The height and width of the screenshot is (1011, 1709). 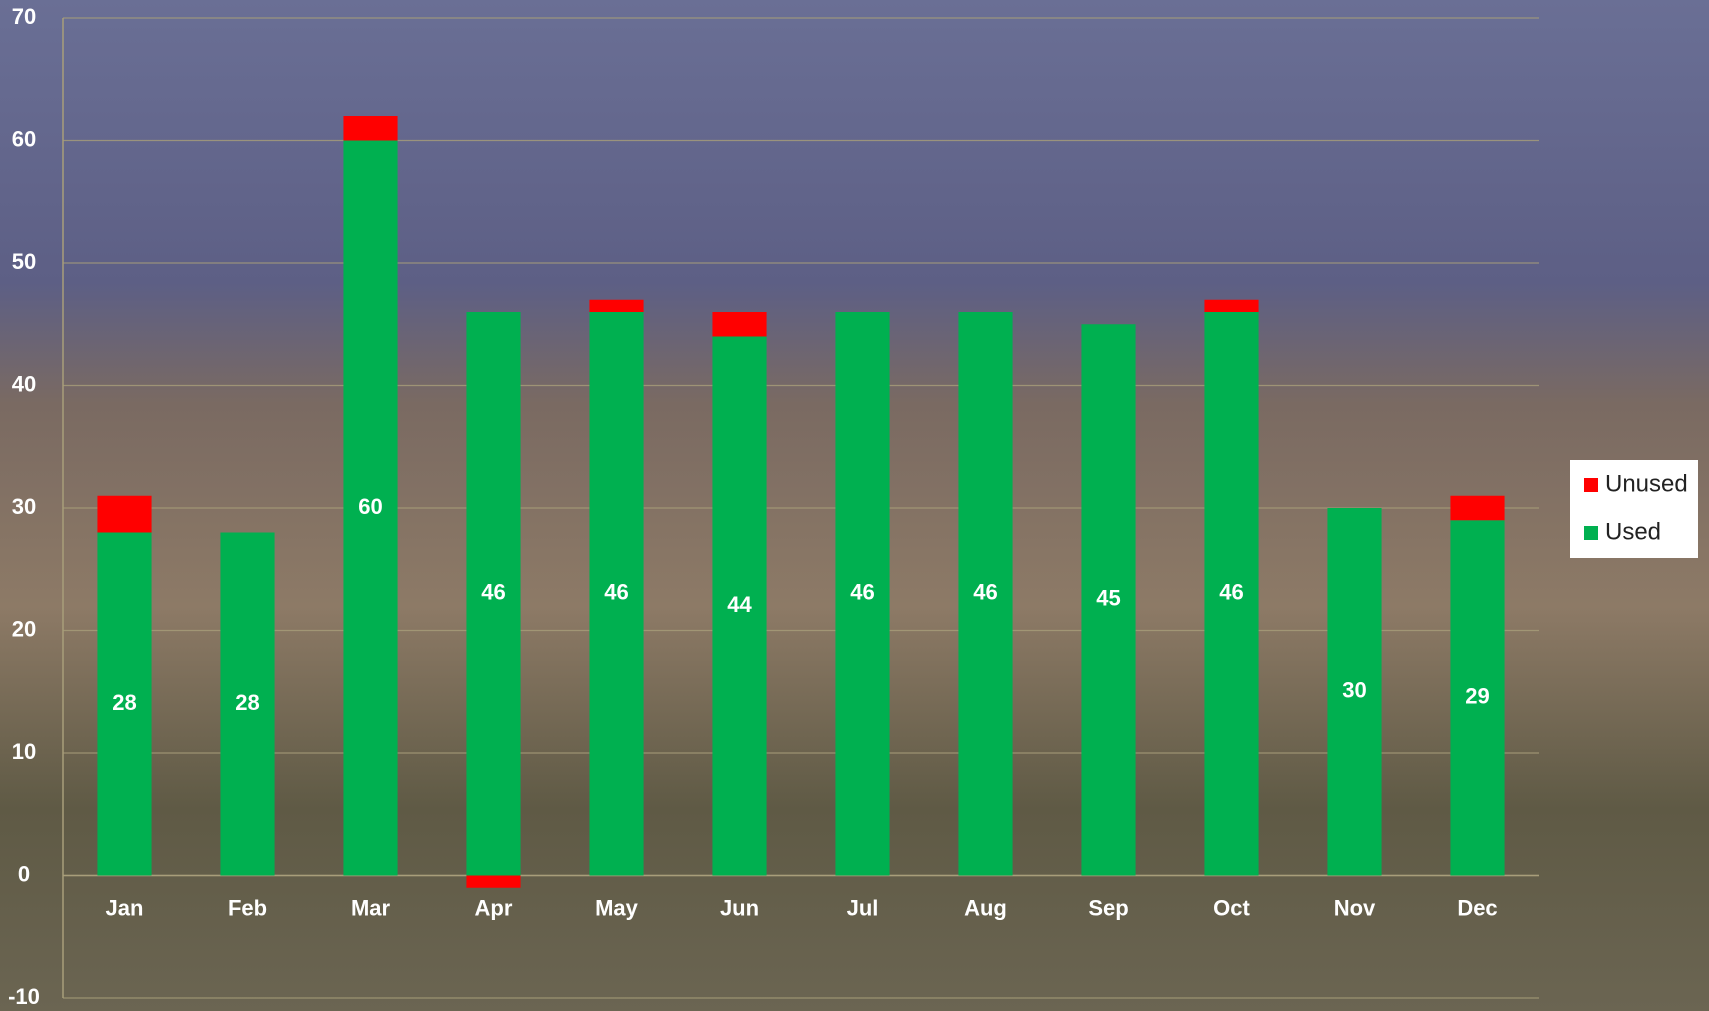 I want to click on y-tick-label: 0, so click(x=24, y=873).